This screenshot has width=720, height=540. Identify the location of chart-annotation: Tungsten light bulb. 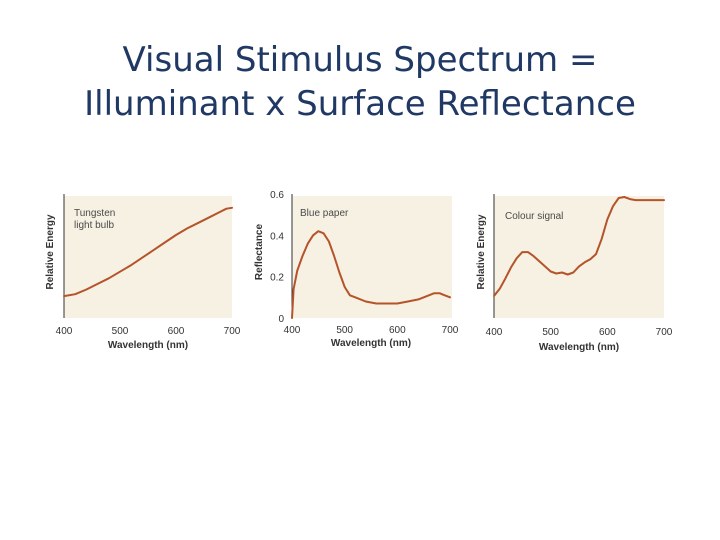
(94, 219).